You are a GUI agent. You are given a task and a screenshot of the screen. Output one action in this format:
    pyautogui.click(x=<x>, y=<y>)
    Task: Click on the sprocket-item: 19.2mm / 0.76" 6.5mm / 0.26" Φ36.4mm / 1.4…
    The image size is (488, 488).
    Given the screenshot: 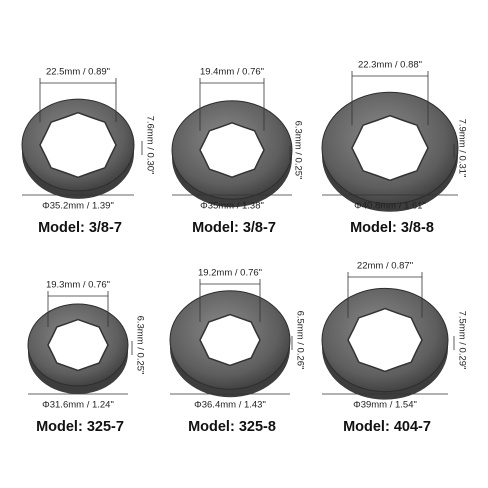 What is the action you would take?
    pyautogui.click(x=237, y=351)
    